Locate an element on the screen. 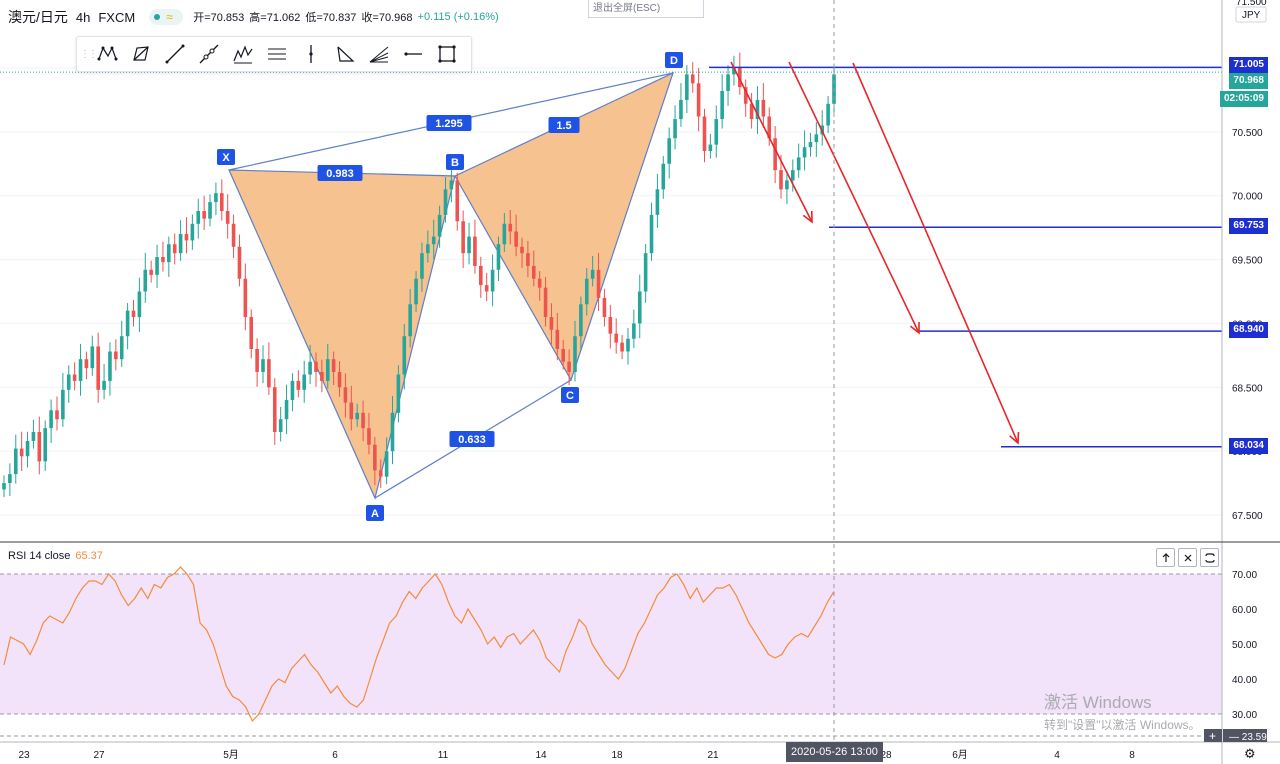  rsi-value: 65.37 is located at coordinates (89, 556).